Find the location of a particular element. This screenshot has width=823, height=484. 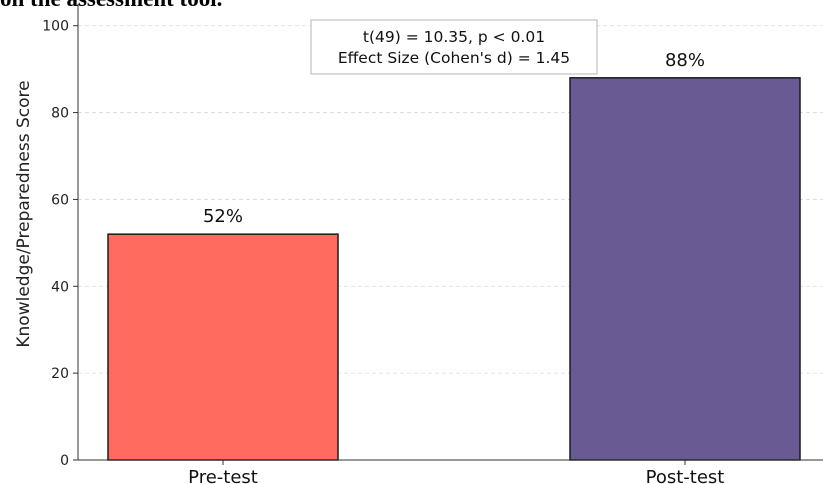

x-tick-labels: Pre-test Post-test is located at coordinates (456, 475).